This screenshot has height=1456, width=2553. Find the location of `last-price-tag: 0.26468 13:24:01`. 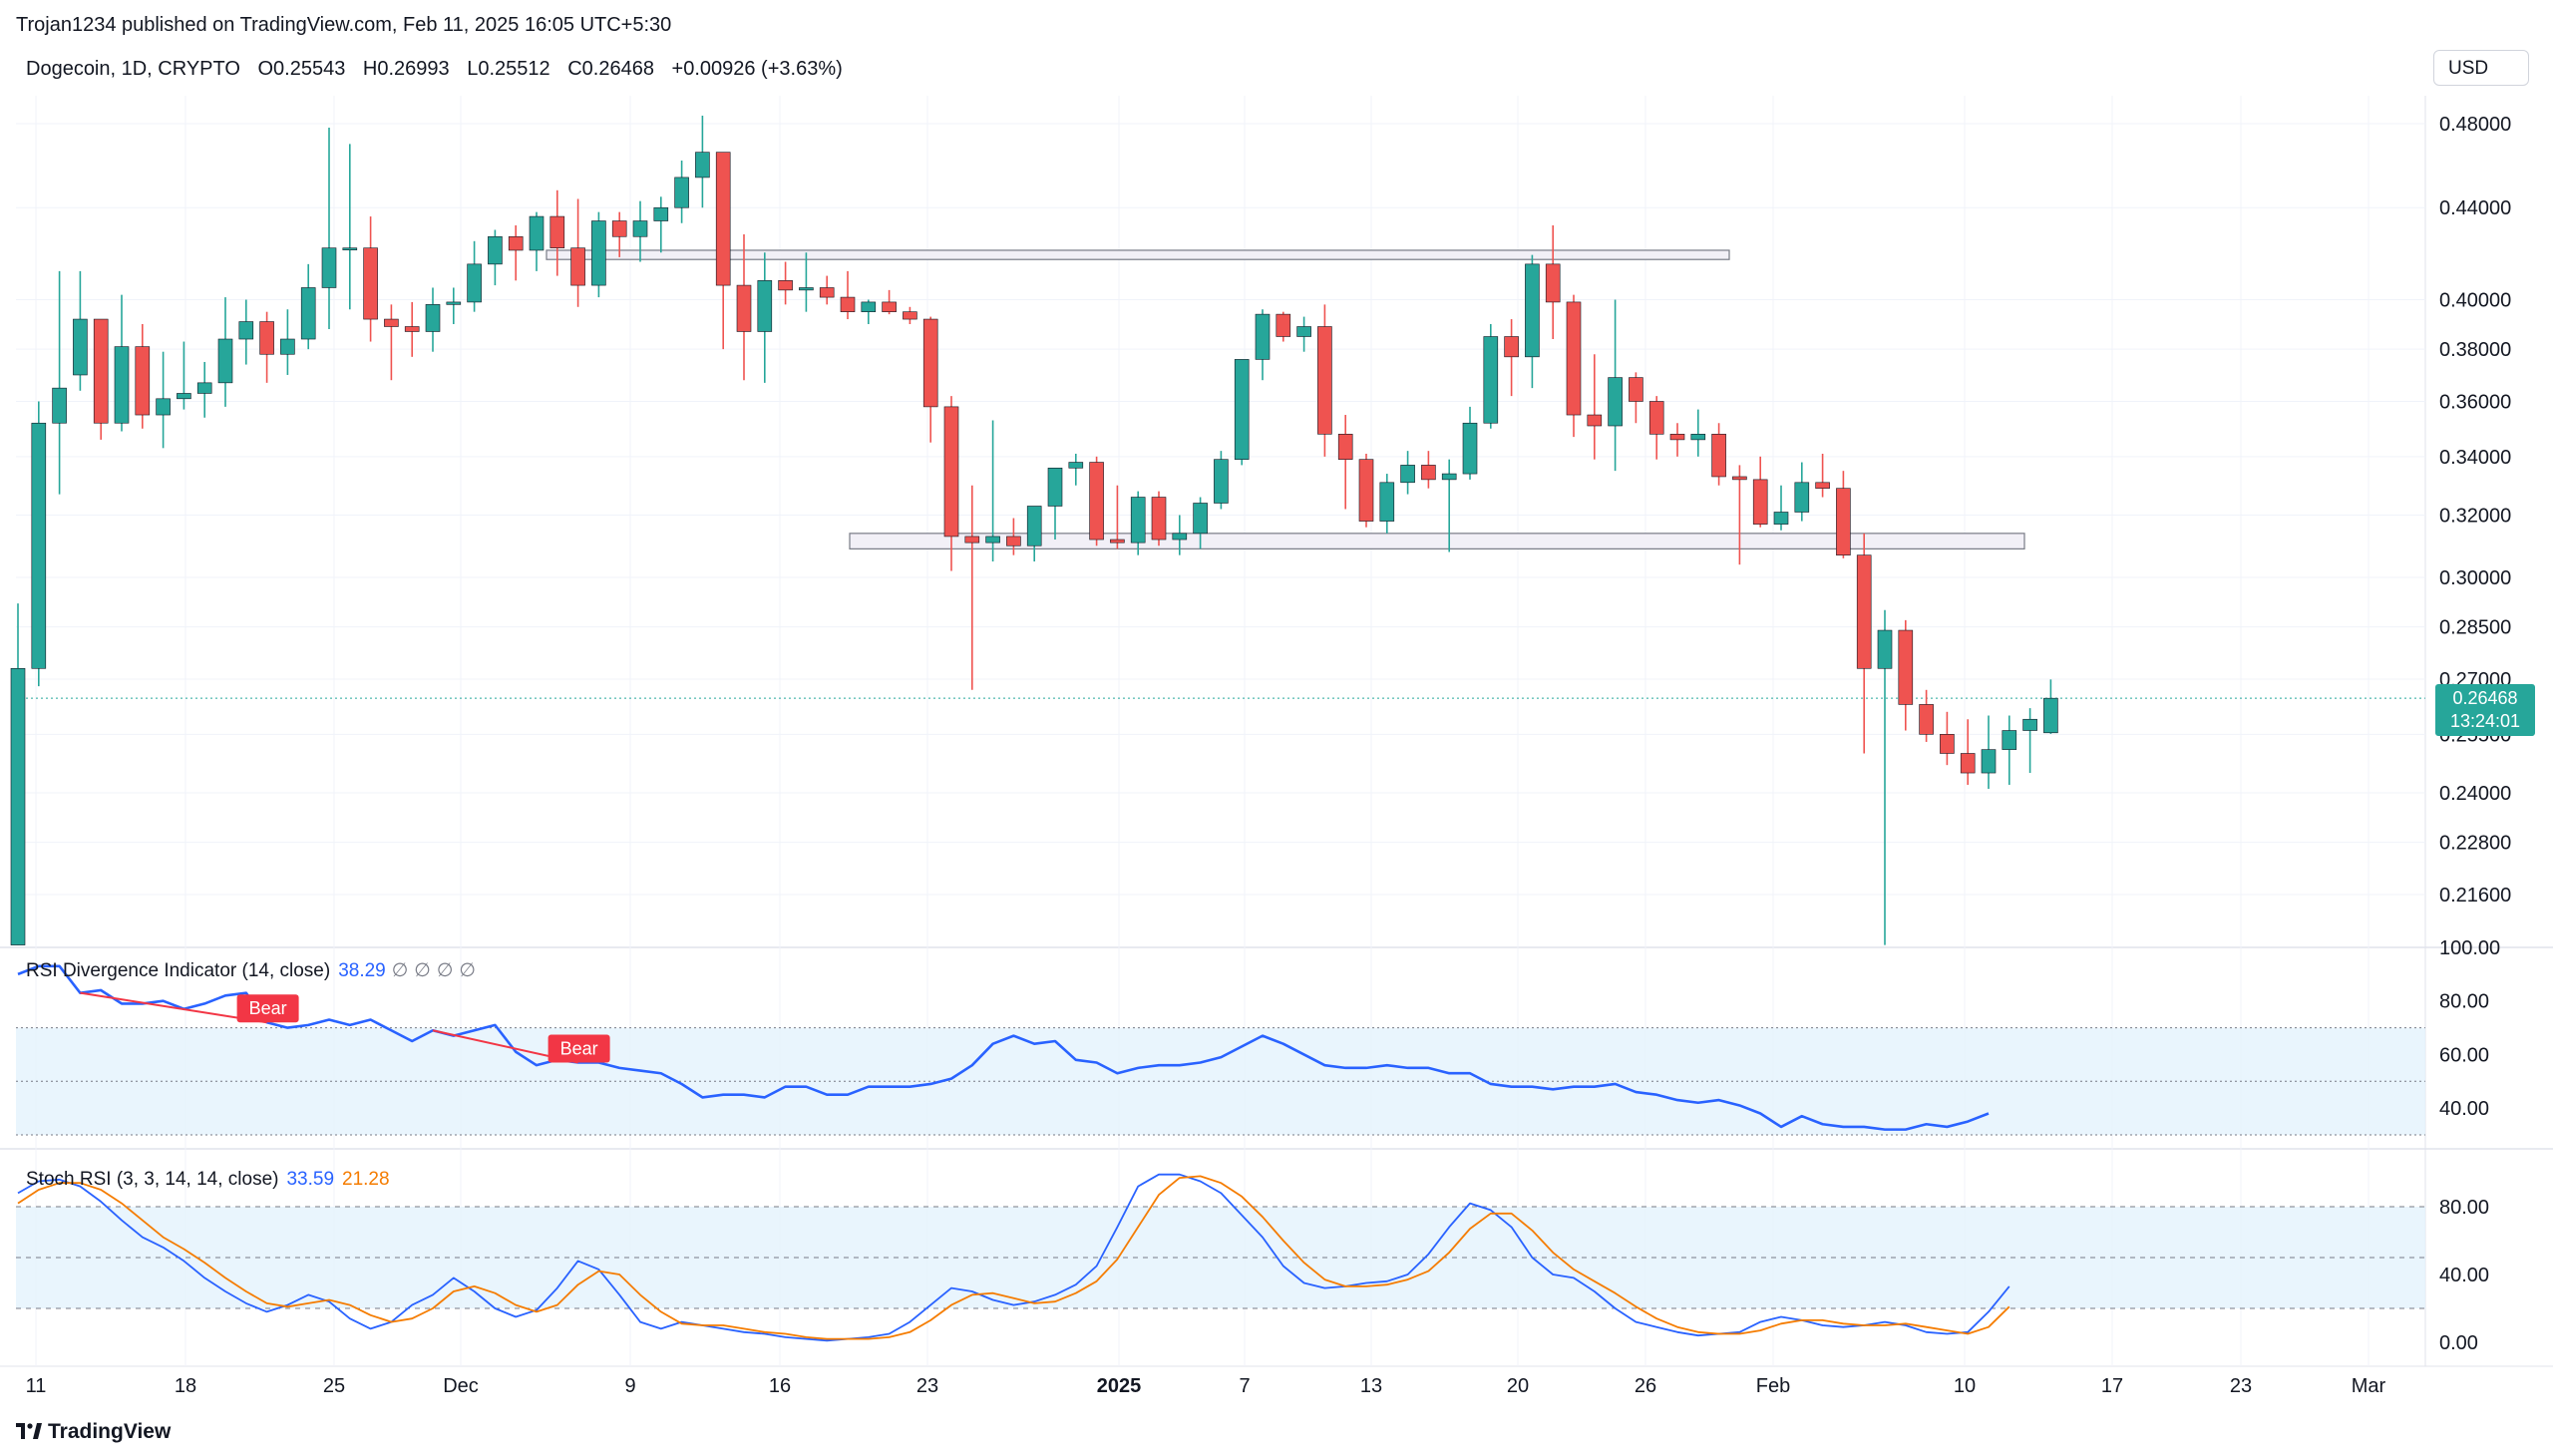

last-price-tag: 0.26468 13:24:01 is located at coordinates (2485, 710).